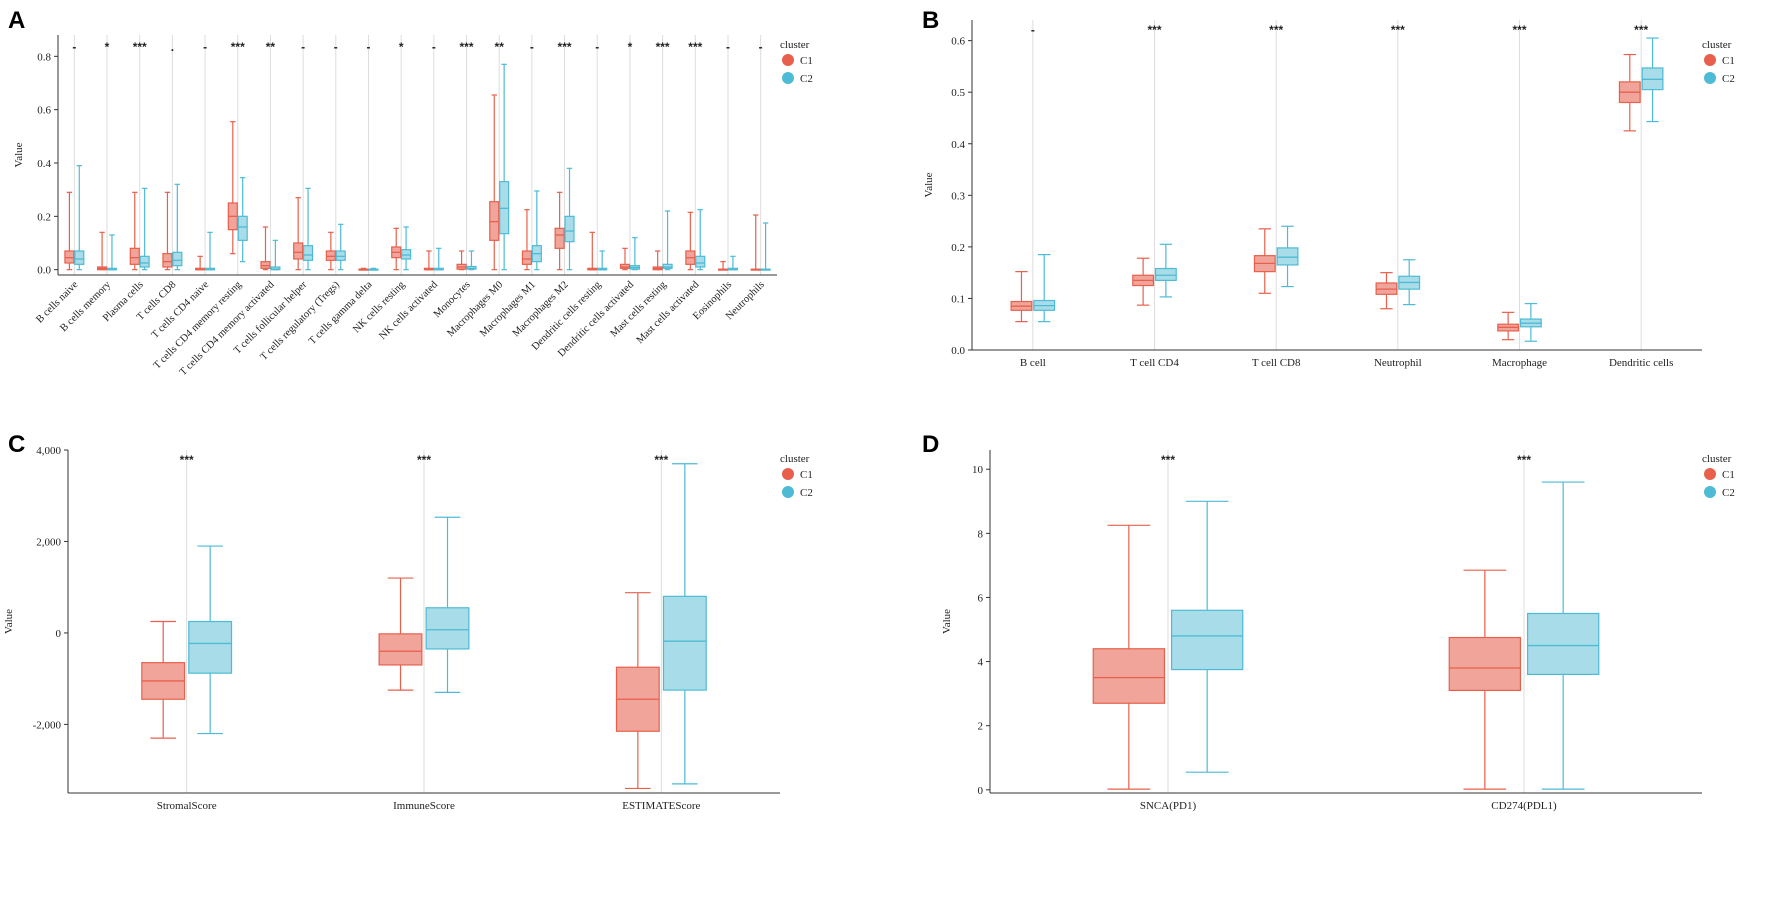 The height and width of the screenshot is (907, 1772). What do you see at coordinates (1519, 363) in the screenshot?
I see `x-tick-label: Macrophage` at bounding box center [1519, 363].